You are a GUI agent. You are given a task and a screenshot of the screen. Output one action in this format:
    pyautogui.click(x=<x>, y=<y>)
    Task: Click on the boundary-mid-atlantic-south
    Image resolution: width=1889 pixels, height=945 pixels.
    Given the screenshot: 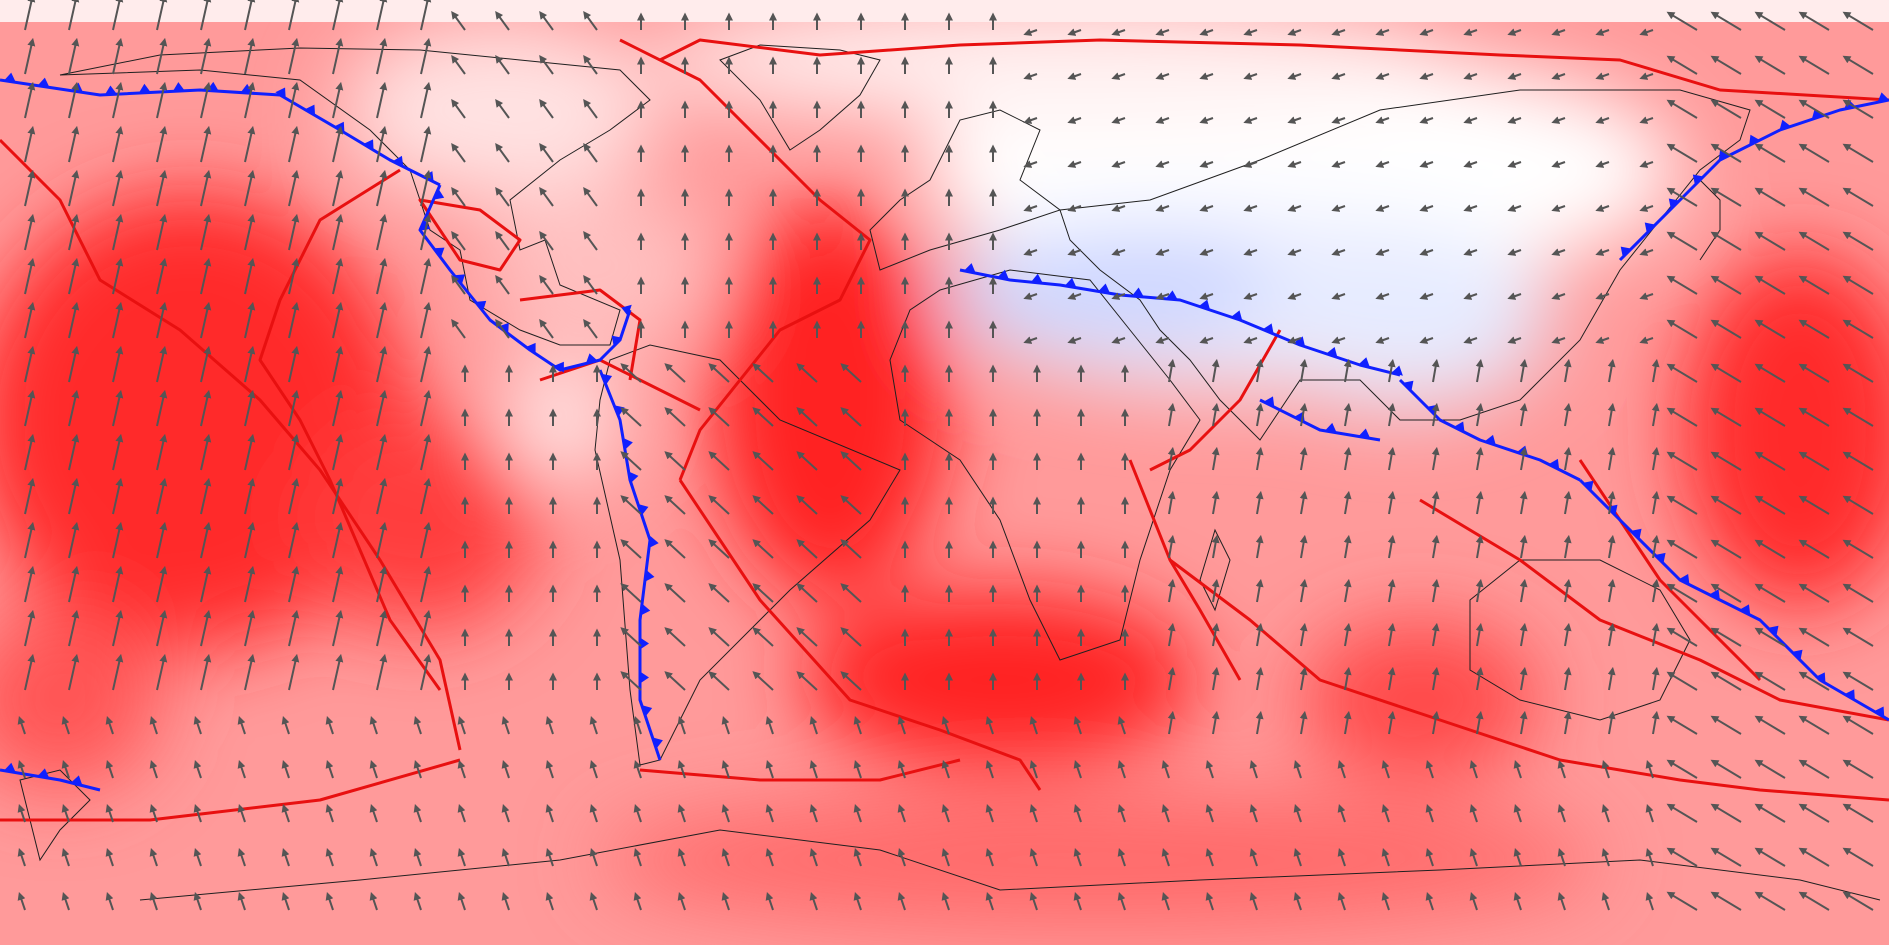 What is the action you would take?
    pyautogui.click(x=860, y=635)
    